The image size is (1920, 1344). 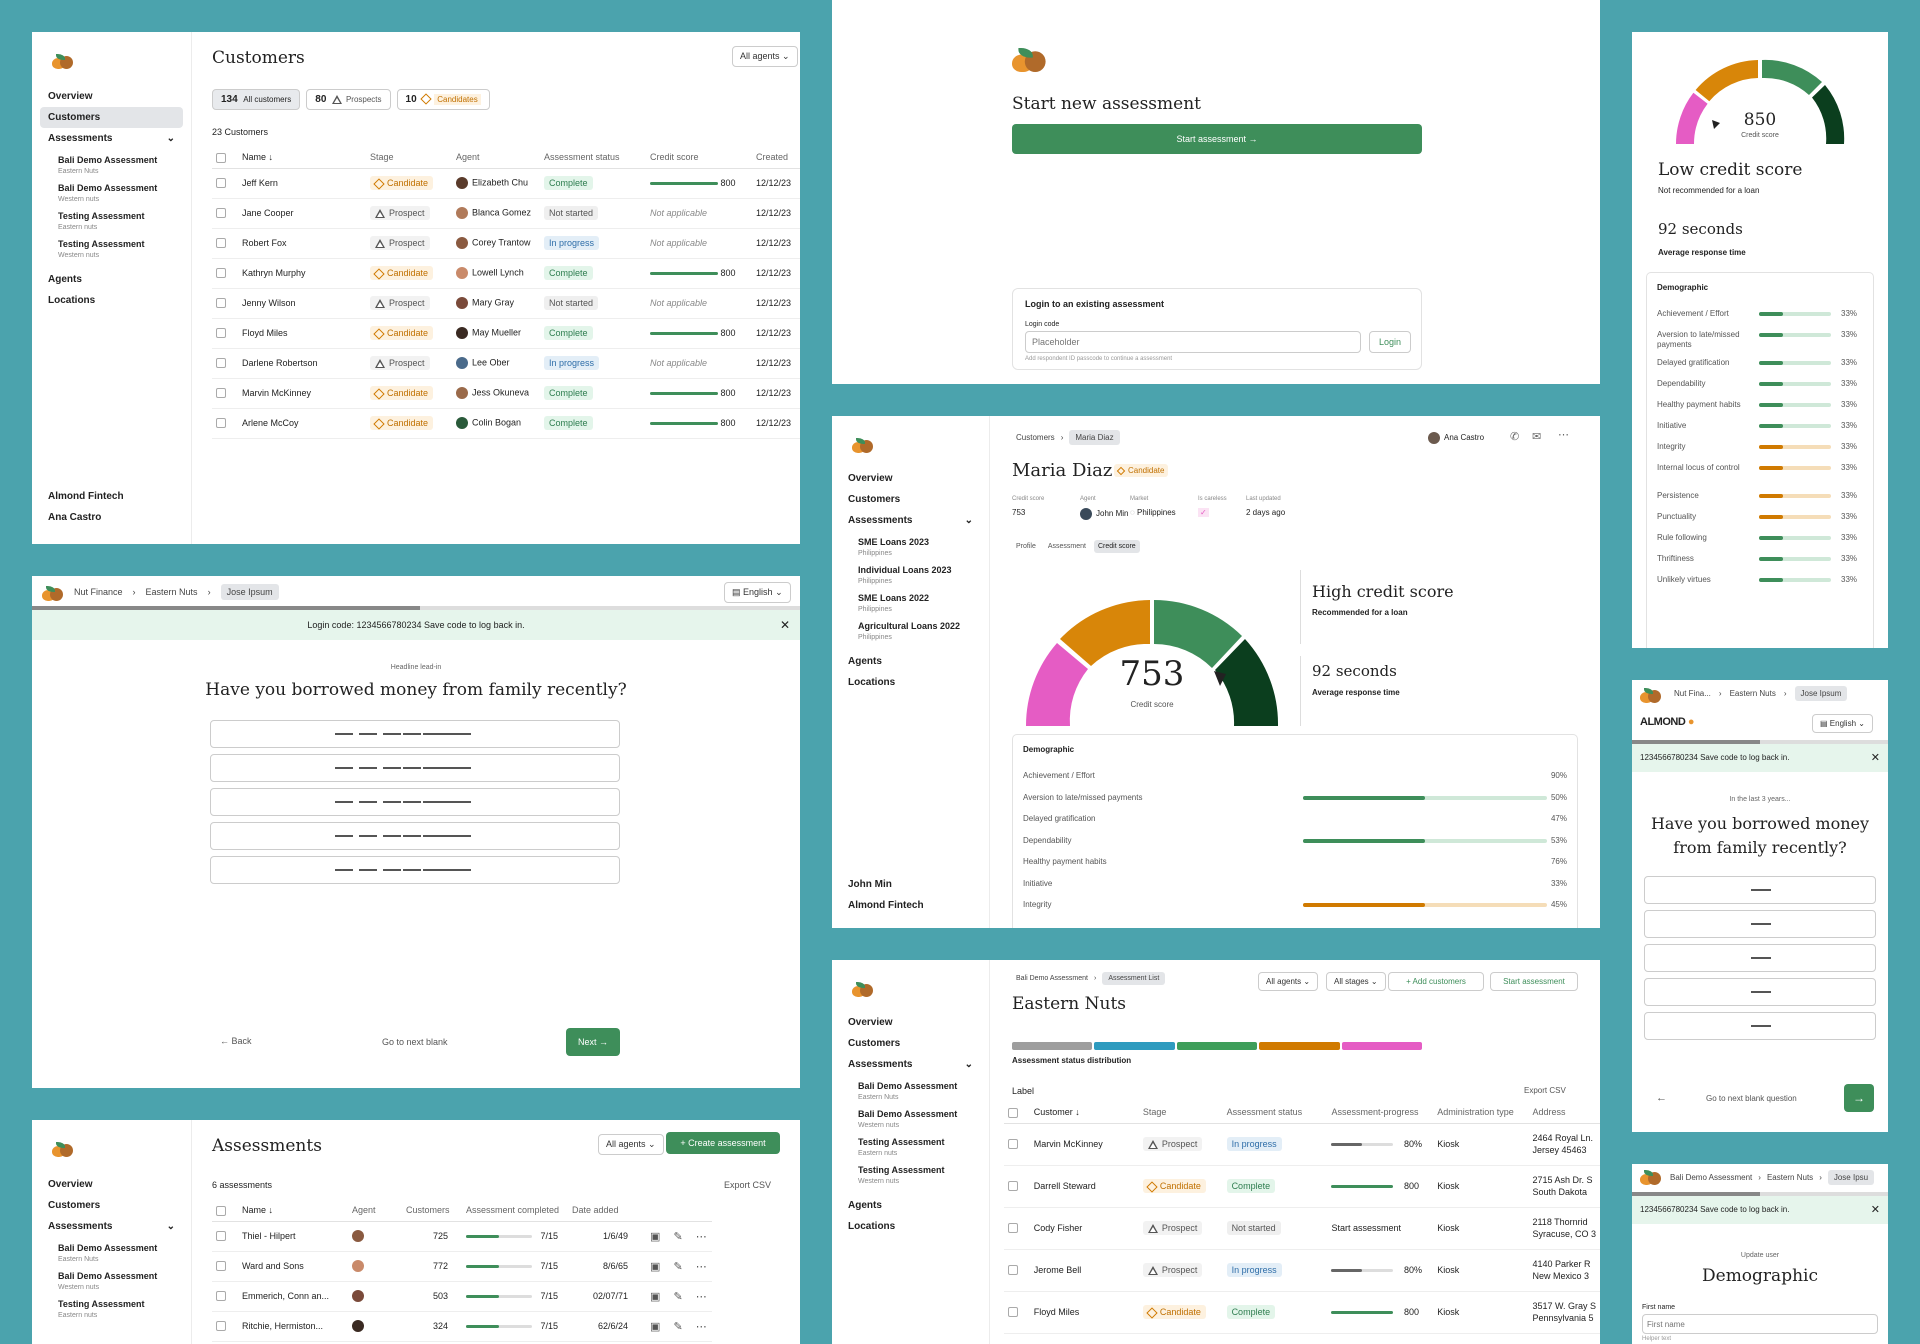 What do you see at coordinates (1875, 758) in the screenshot?
I see `close-icon: ✕` at bounding box center [1875, 758].